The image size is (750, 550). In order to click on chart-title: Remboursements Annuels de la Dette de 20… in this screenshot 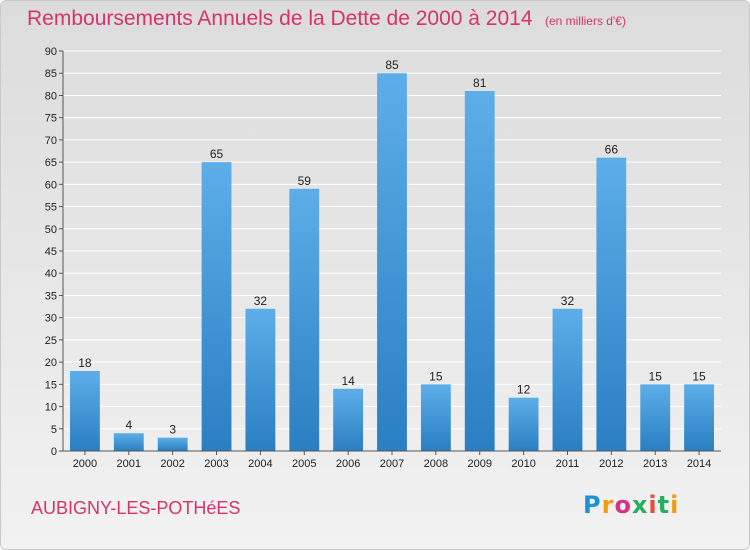, I will do `click(326, 19)`.